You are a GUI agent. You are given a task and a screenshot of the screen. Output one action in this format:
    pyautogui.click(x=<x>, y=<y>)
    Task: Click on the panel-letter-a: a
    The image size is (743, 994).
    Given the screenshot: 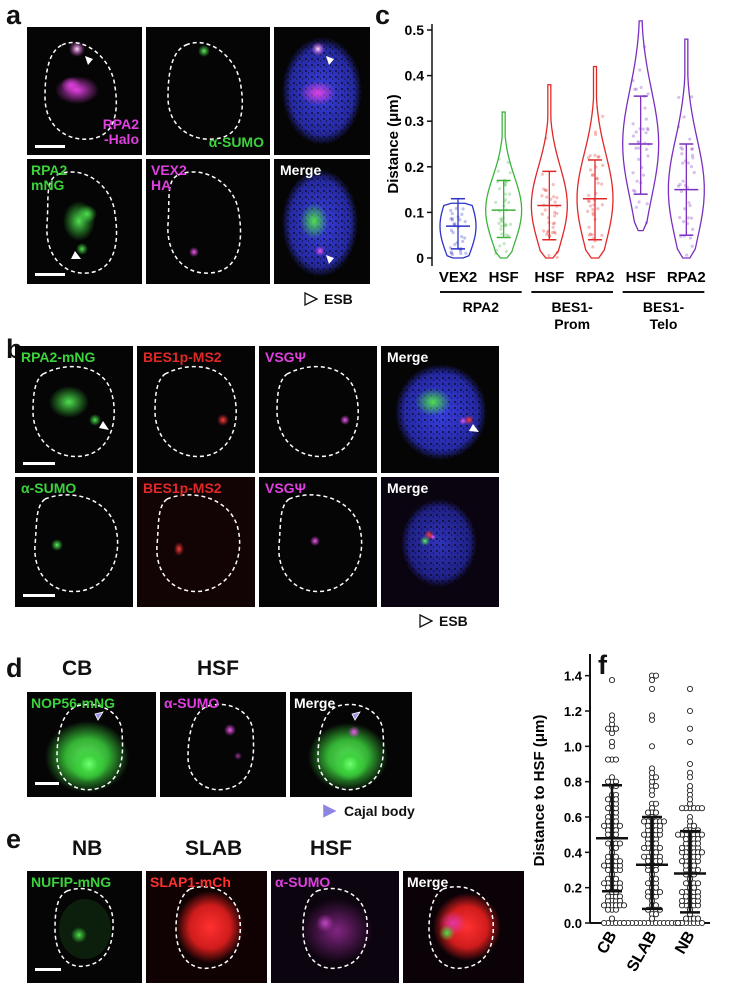 What is the action you would take?
    pyautogui.click(x=14, y=15)
    